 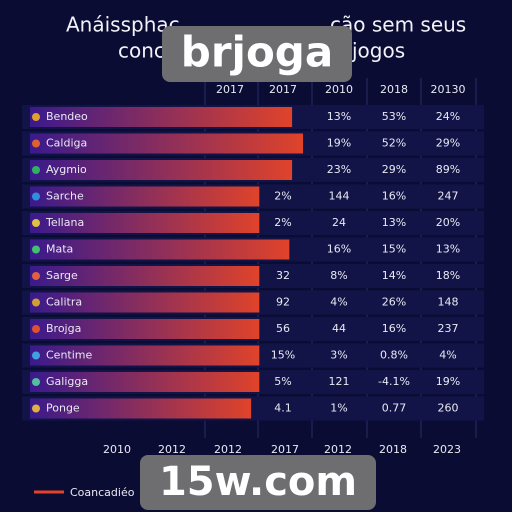 I want to click on column-header: 20130, so click(x=448, y=89).